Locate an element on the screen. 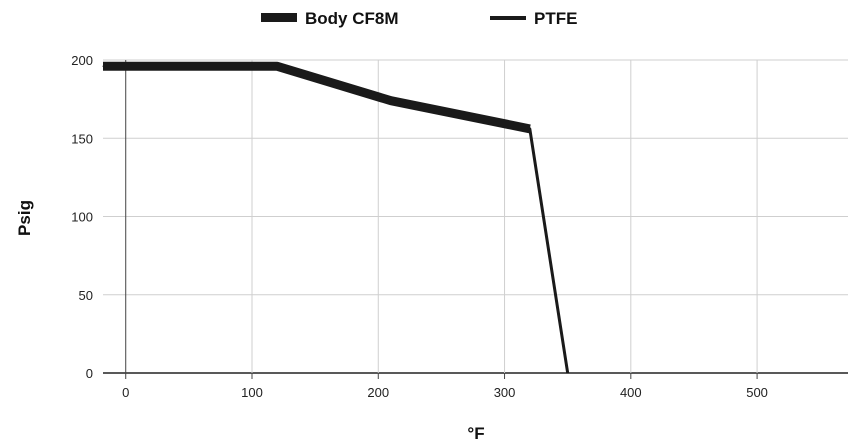 Image resolution: width=853 pixels, height=447 pixels. legend-item-ptfe: PTFE is located at coordinates (533, 18).